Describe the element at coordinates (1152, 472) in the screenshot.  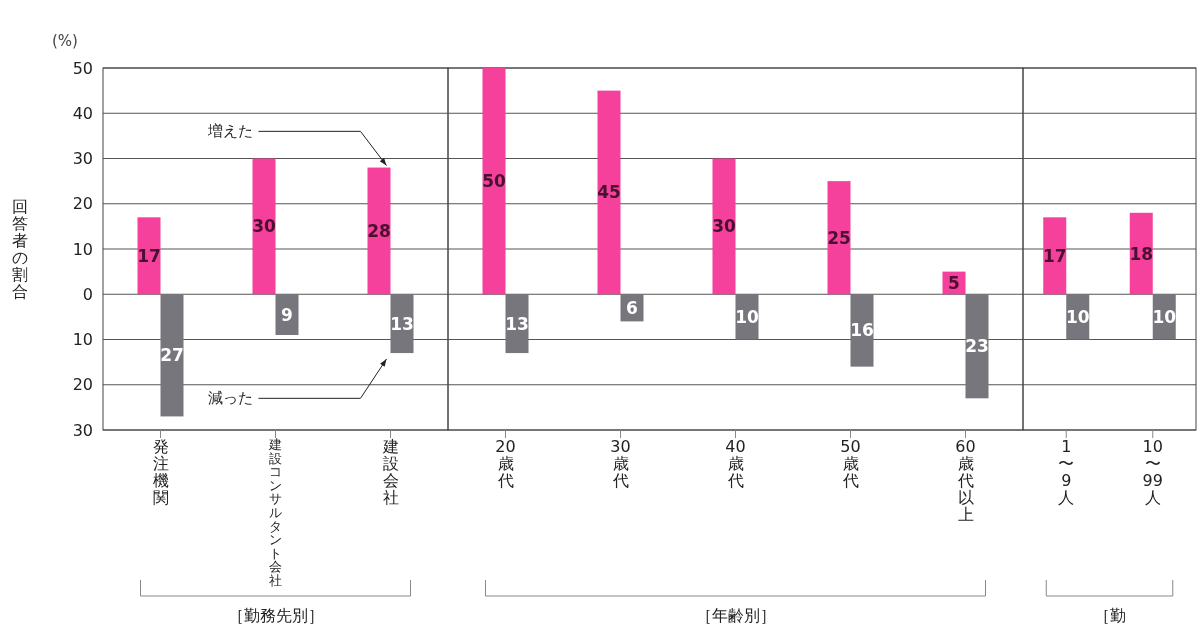
I see `x-tick-label: 10〜99人` at that location.